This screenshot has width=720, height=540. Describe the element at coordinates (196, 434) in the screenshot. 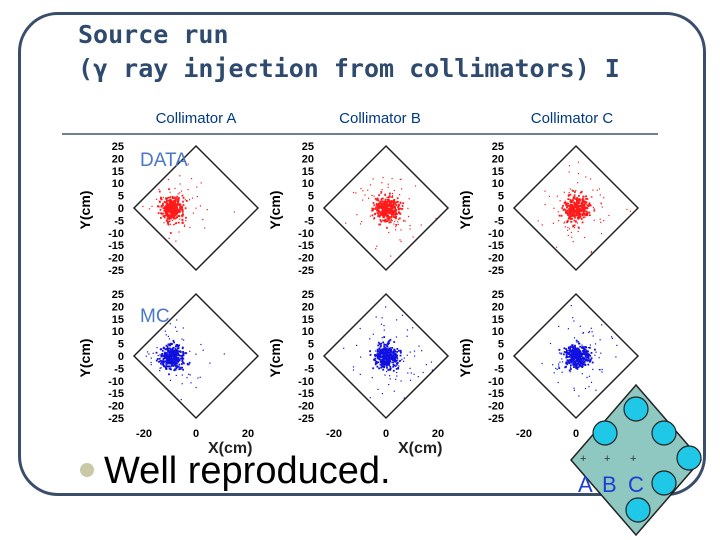

I see `x-tick-label: 0` at that location.